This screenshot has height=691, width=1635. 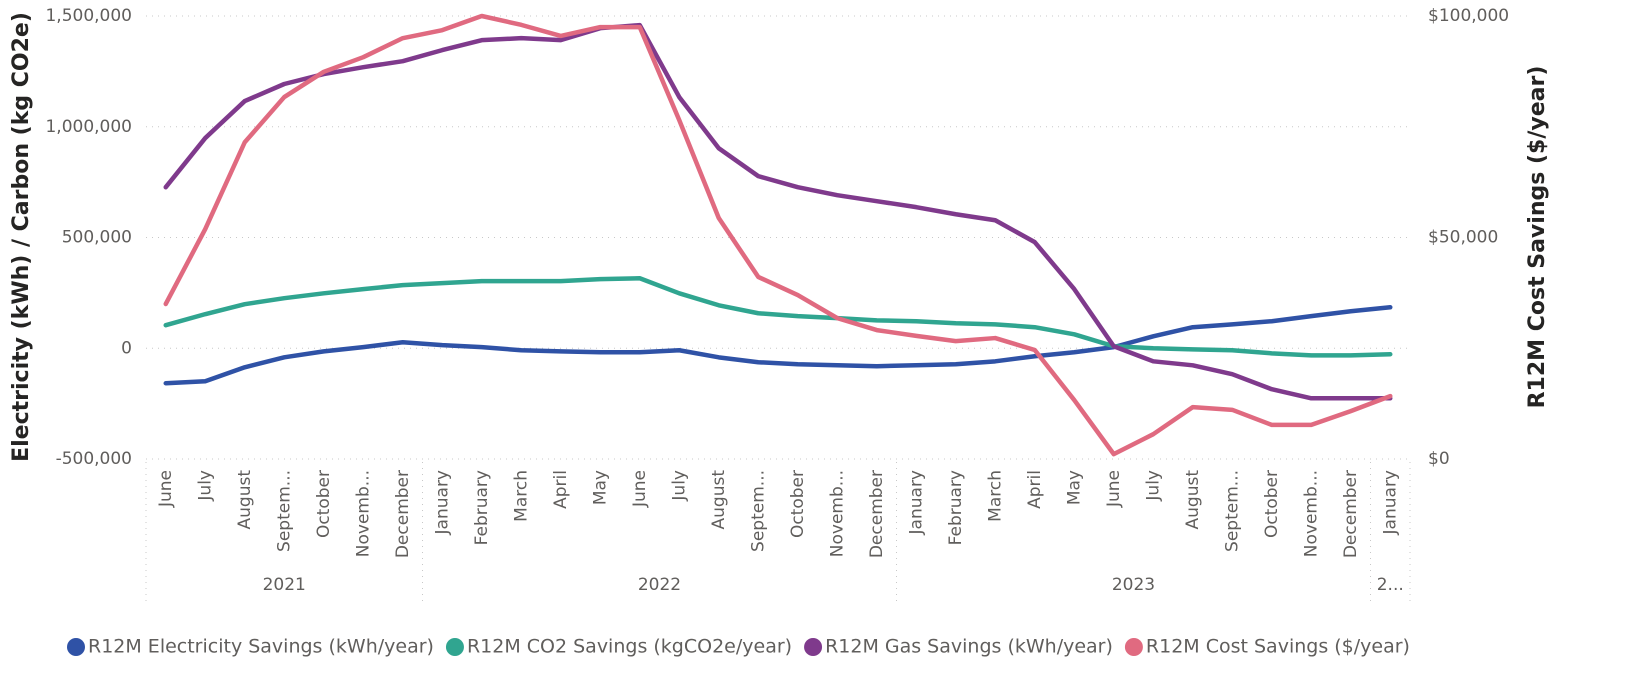 I want to click on y2-tick-label: $0, so click(x=1439, y=459).